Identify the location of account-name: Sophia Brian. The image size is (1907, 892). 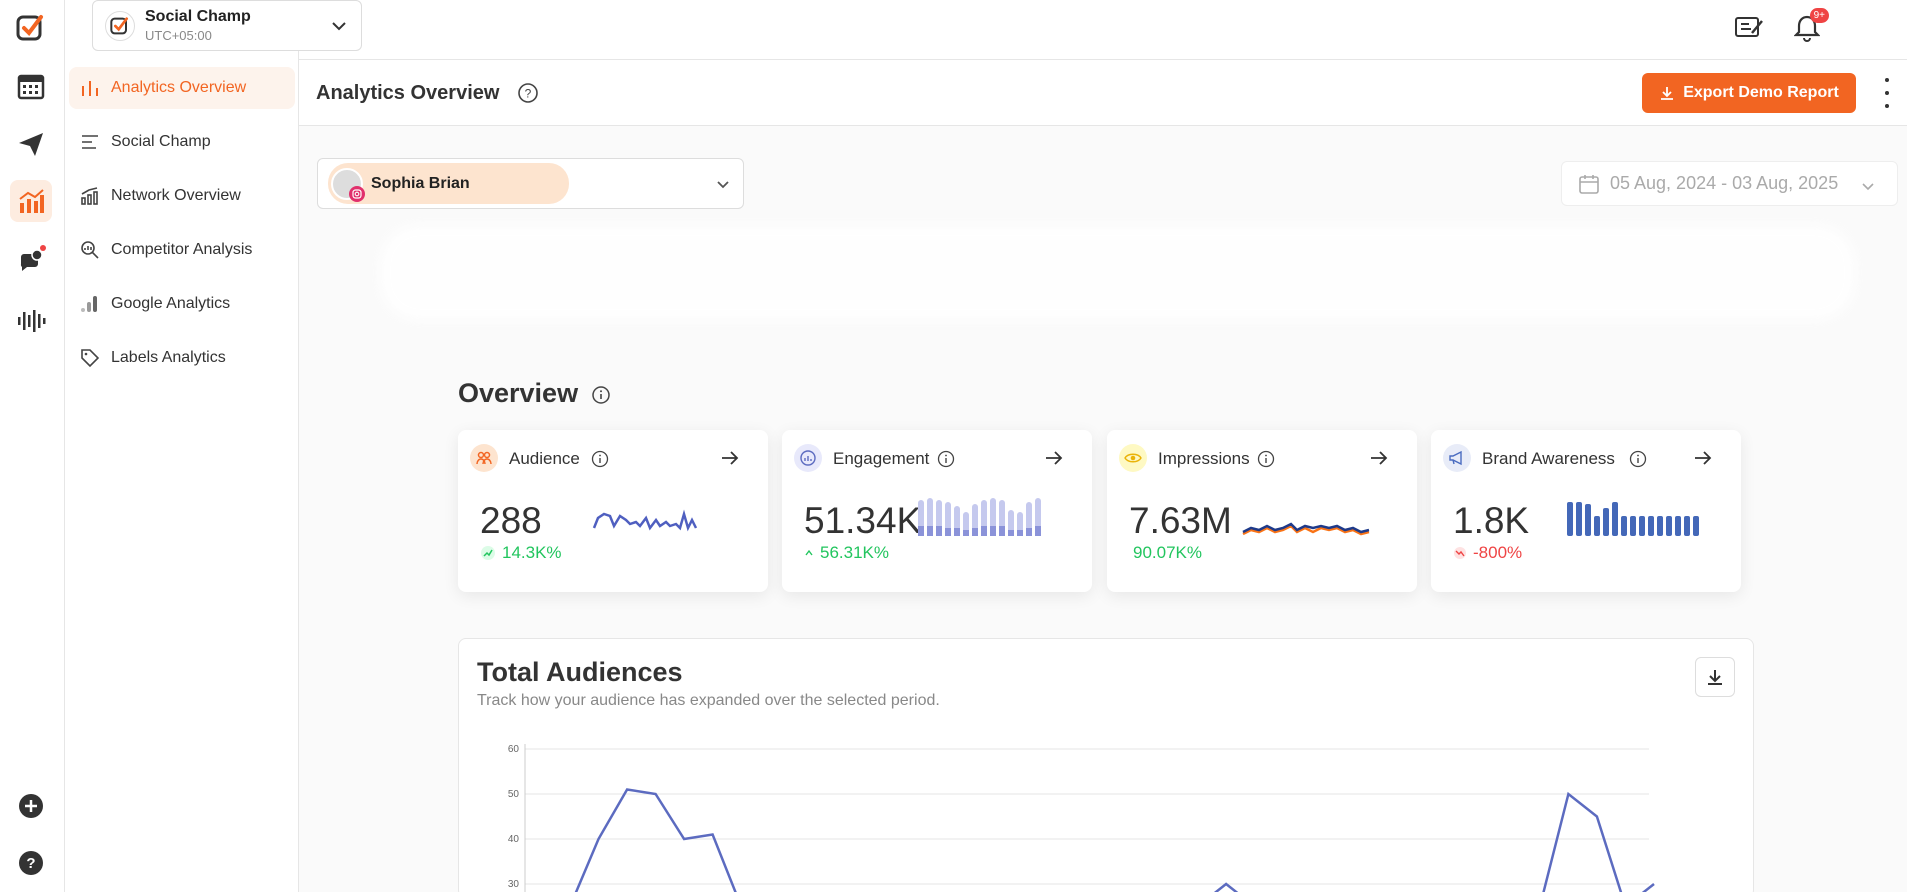
(420, 183).